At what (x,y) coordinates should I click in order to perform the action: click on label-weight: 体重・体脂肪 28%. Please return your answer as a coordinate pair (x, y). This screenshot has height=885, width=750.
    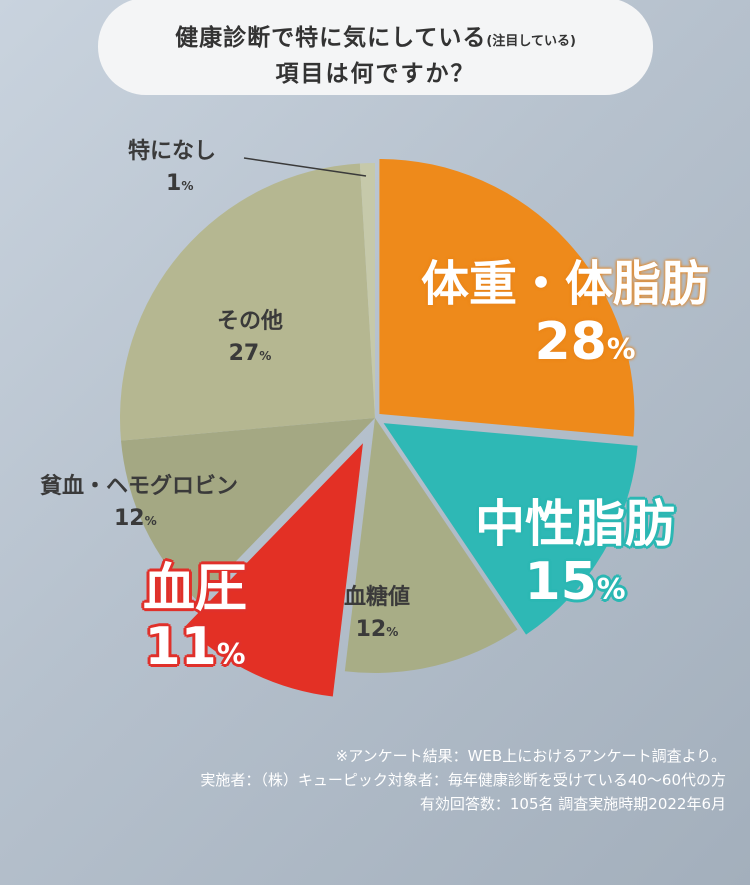
    Looking at the image, I should click on (565, 316).